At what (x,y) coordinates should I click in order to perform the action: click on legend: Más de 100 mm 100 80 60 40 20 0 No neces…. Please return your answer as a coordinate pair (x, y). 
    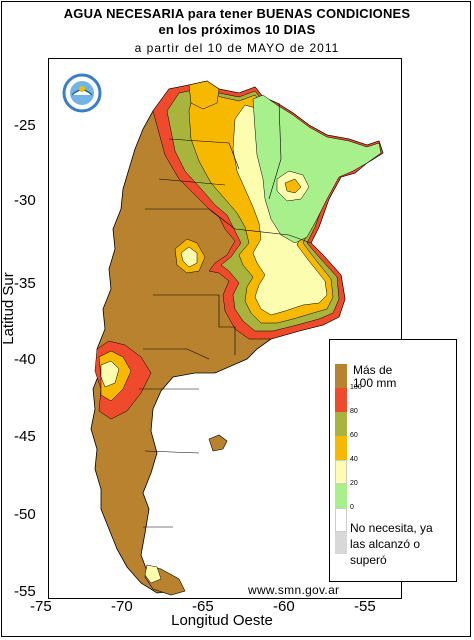
    Looking at the image, I should click on (393, 460).